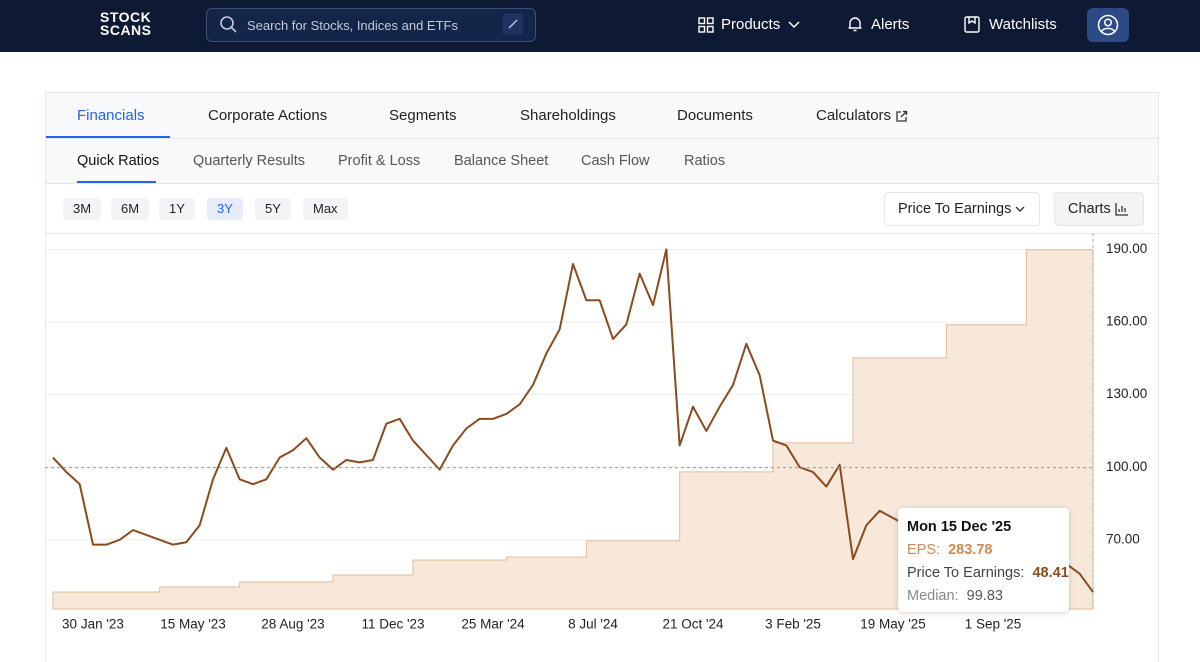 Image resolution: width=1200 pixels, height=662 pixels. I want to click on subtab-active: Quick Ratios, so click(118, 161).